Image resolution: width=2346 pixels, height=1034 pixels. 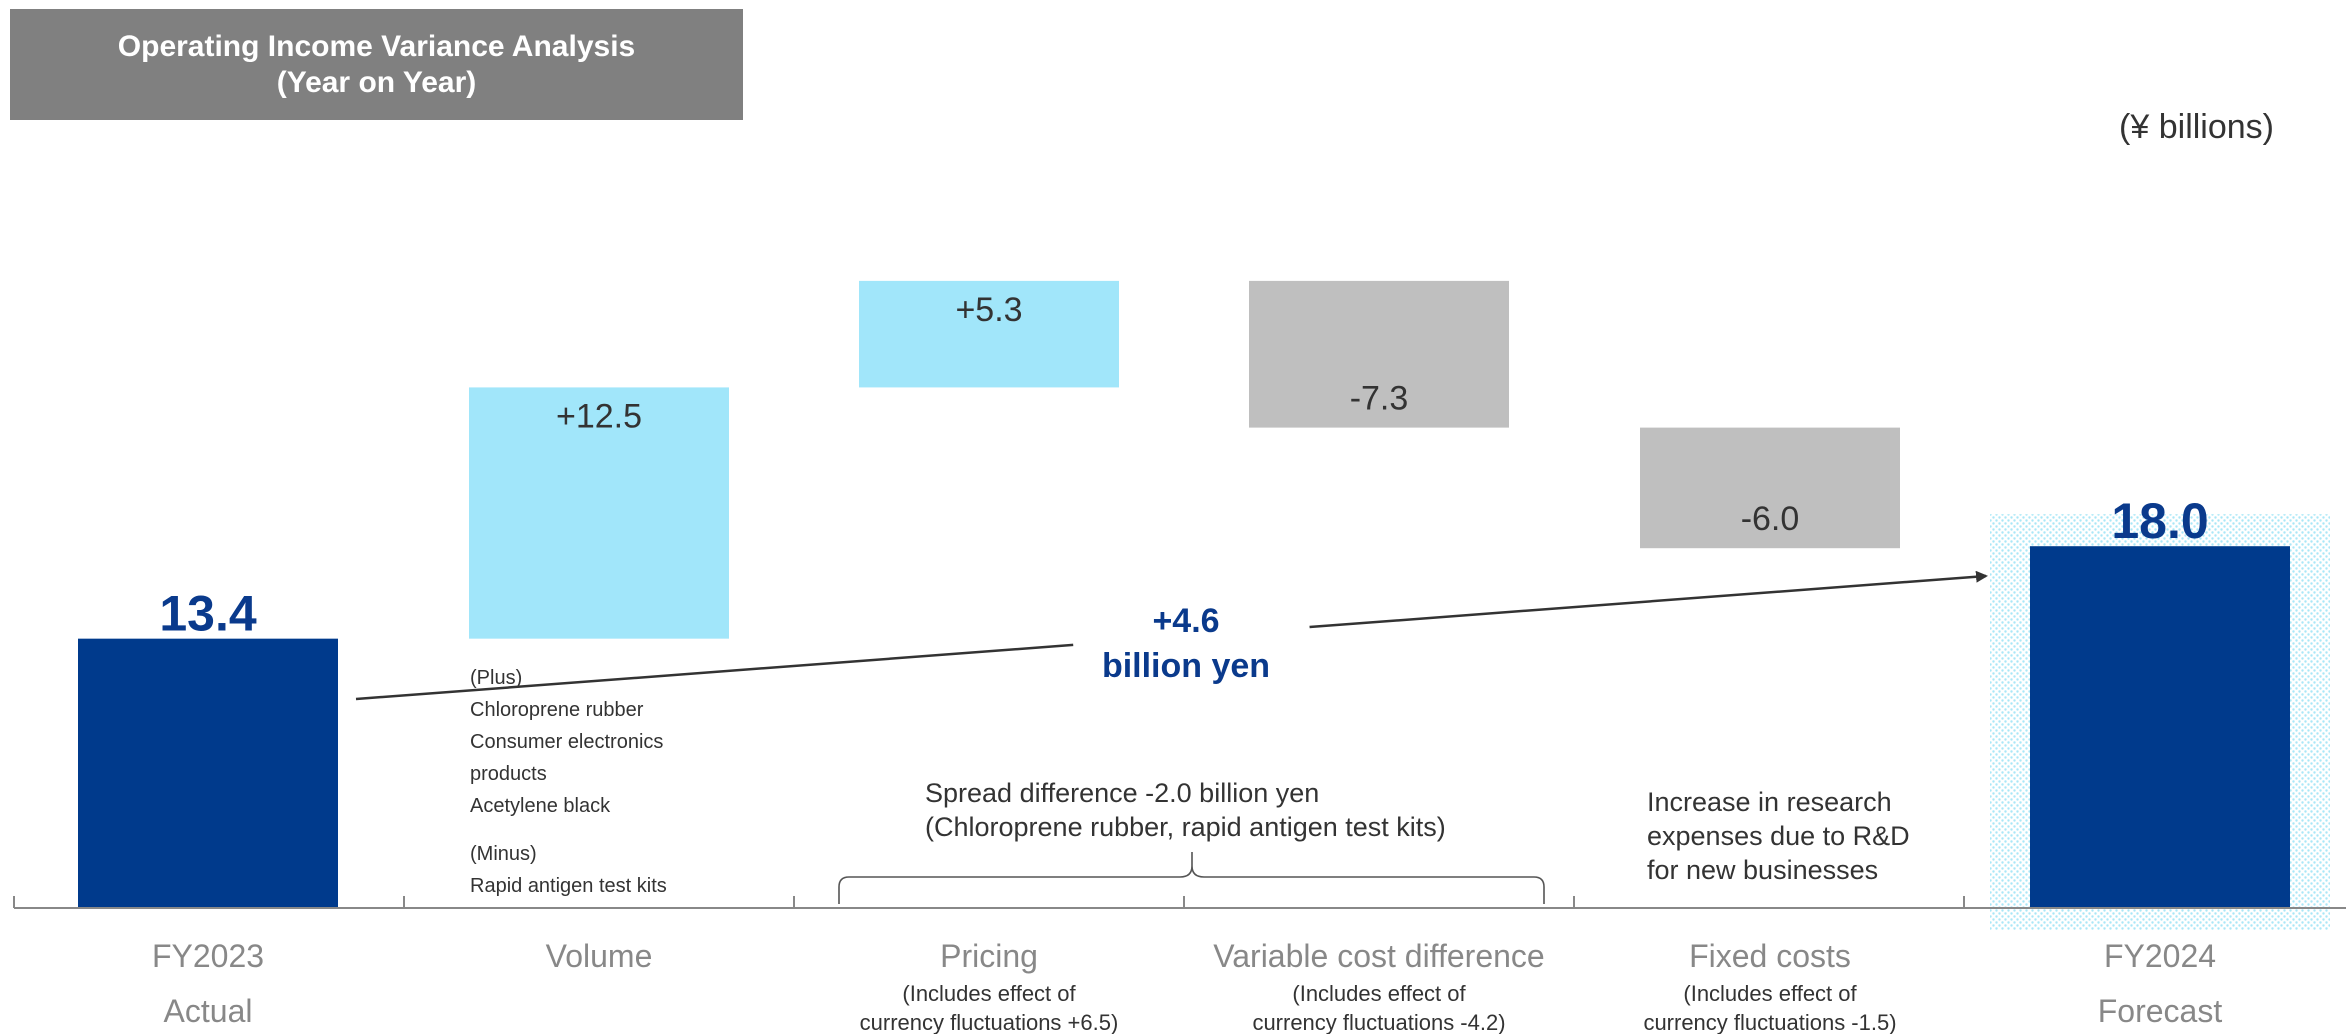 I want to click on volume-plus-item: Consumer electronics, so click(x=567, y=742).